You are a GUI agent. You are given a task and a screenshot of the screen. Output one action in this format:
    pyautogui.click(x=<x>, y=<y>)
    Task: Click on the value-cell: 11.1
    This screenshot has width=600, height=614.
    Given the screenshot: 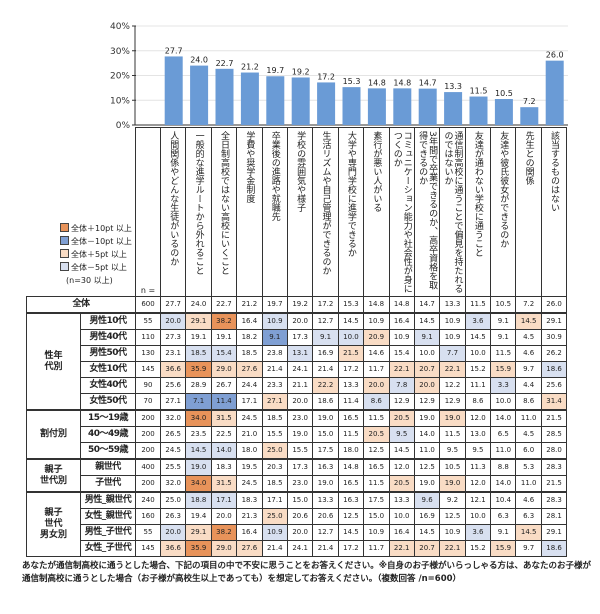 What is the action you would take?
    pyautogui.click(x=478, y=385)
    